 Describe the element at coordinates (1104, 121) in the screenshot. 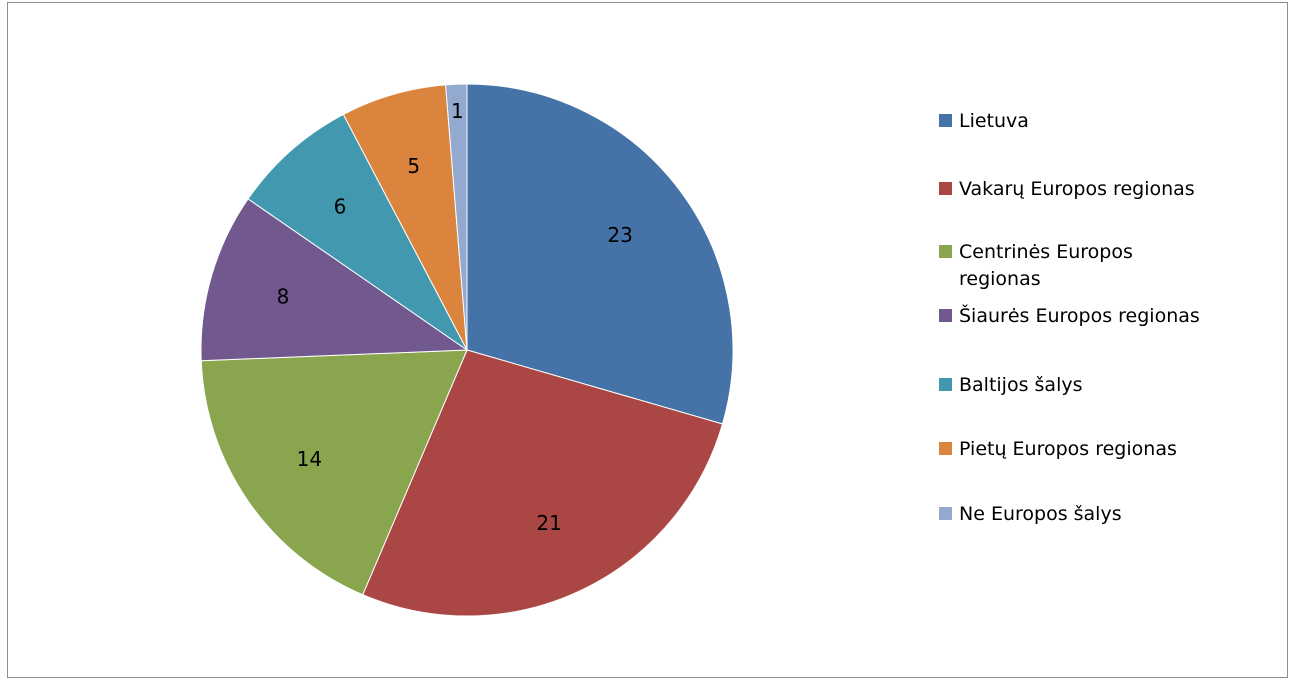

I see `legend-item-0: Lietuva` at that location.